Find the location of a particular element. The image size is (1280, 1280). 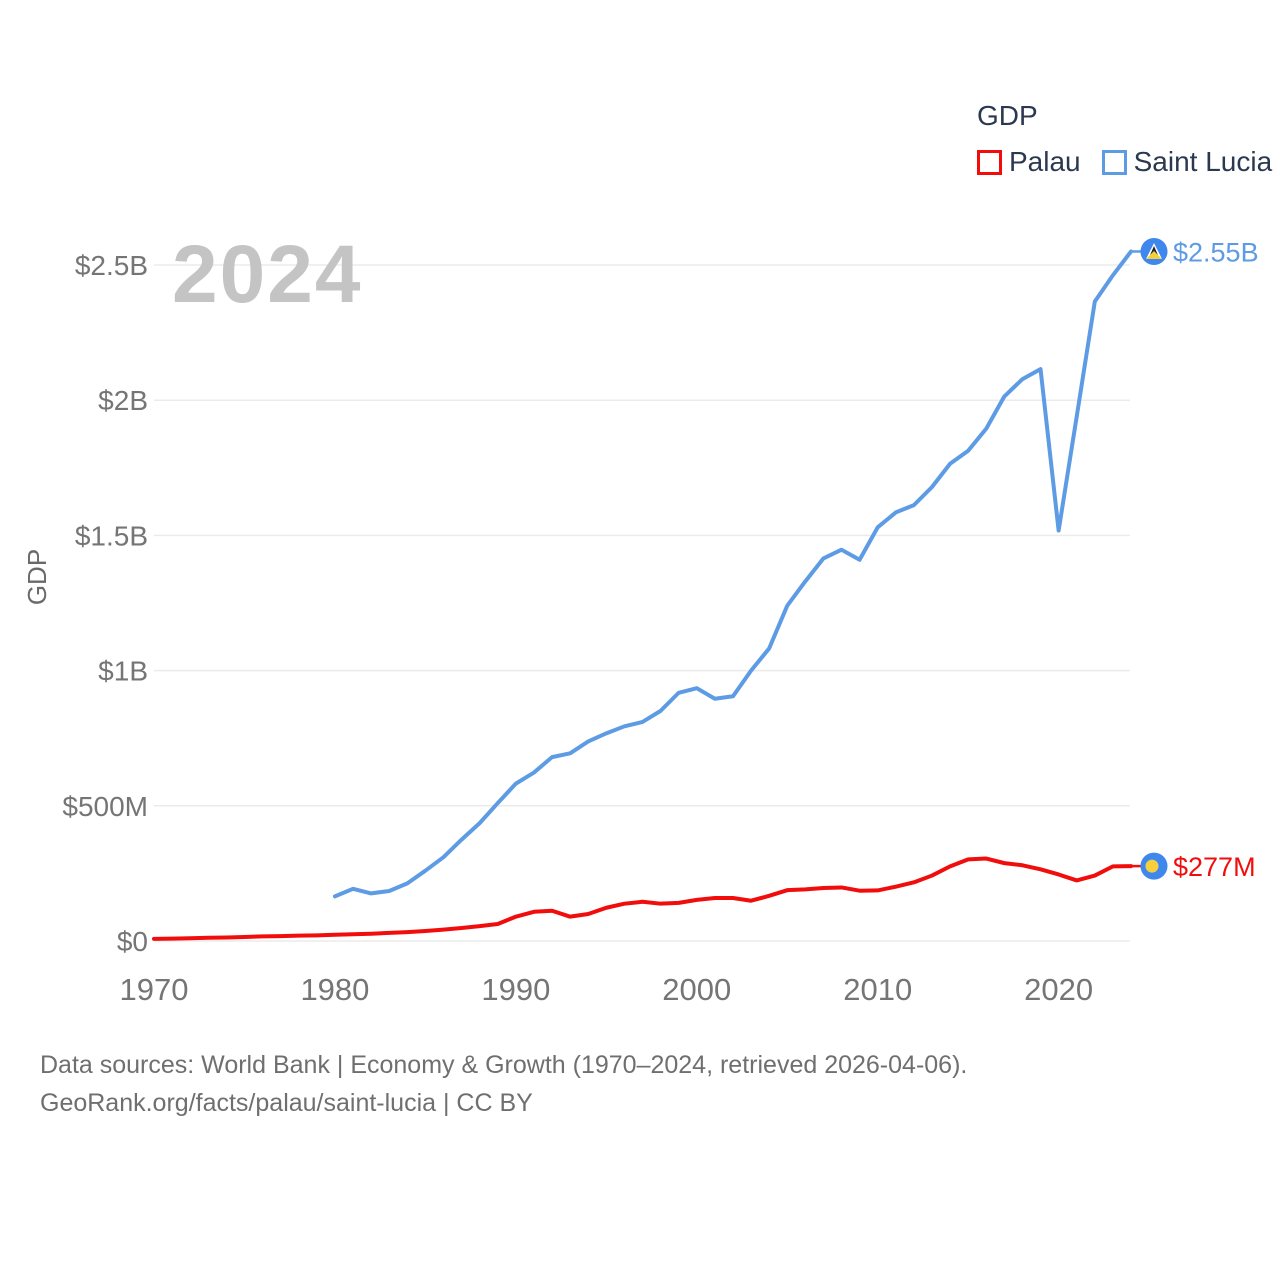

y-tick-label: $1.5B is located at coordinates (111, 535).